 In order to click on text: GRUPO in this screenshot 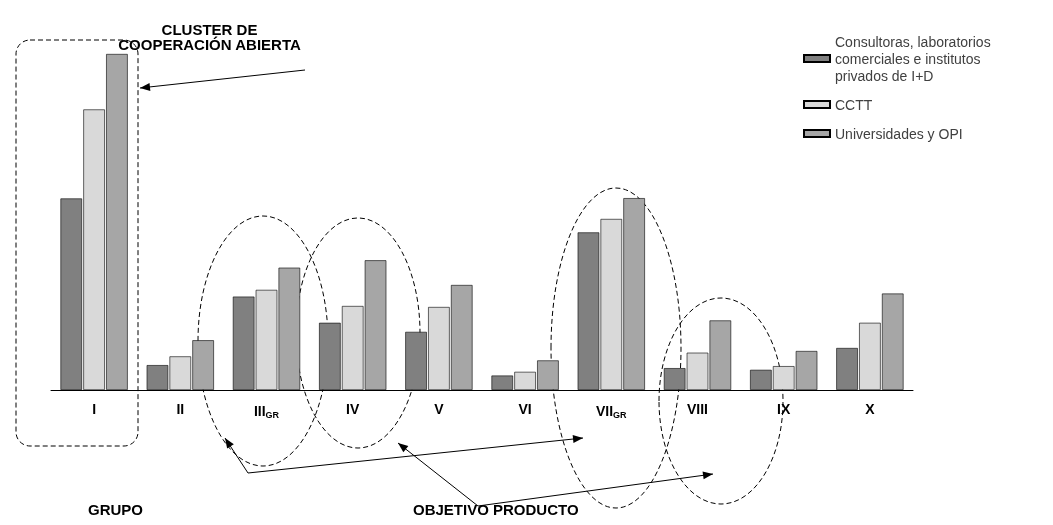, I will do `click(115, 509)`.